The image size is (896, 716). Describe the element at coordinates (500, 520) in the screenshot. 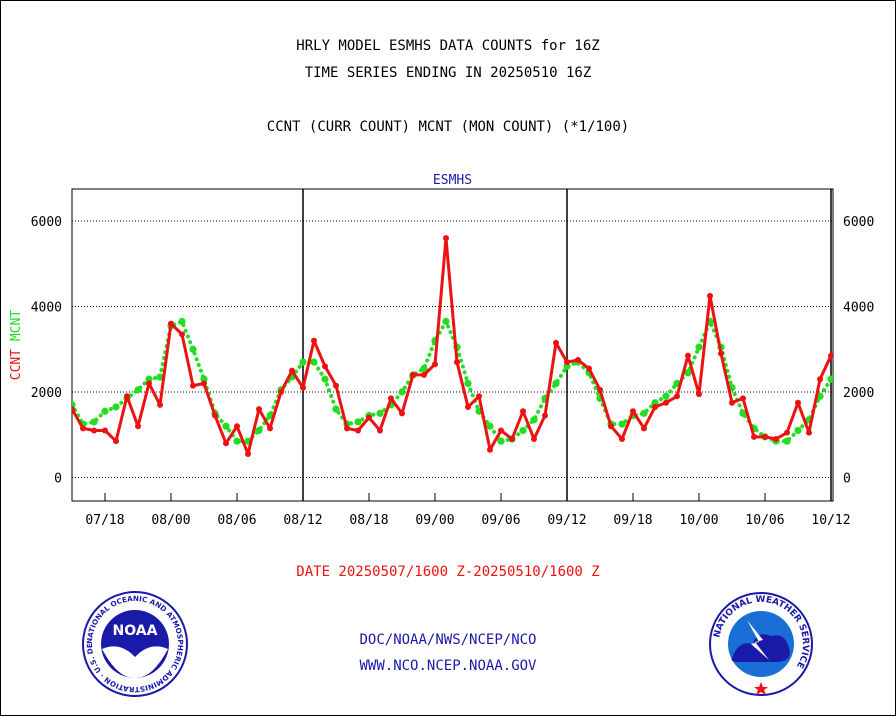

I see `x-tick-label: 09/06` at that location.